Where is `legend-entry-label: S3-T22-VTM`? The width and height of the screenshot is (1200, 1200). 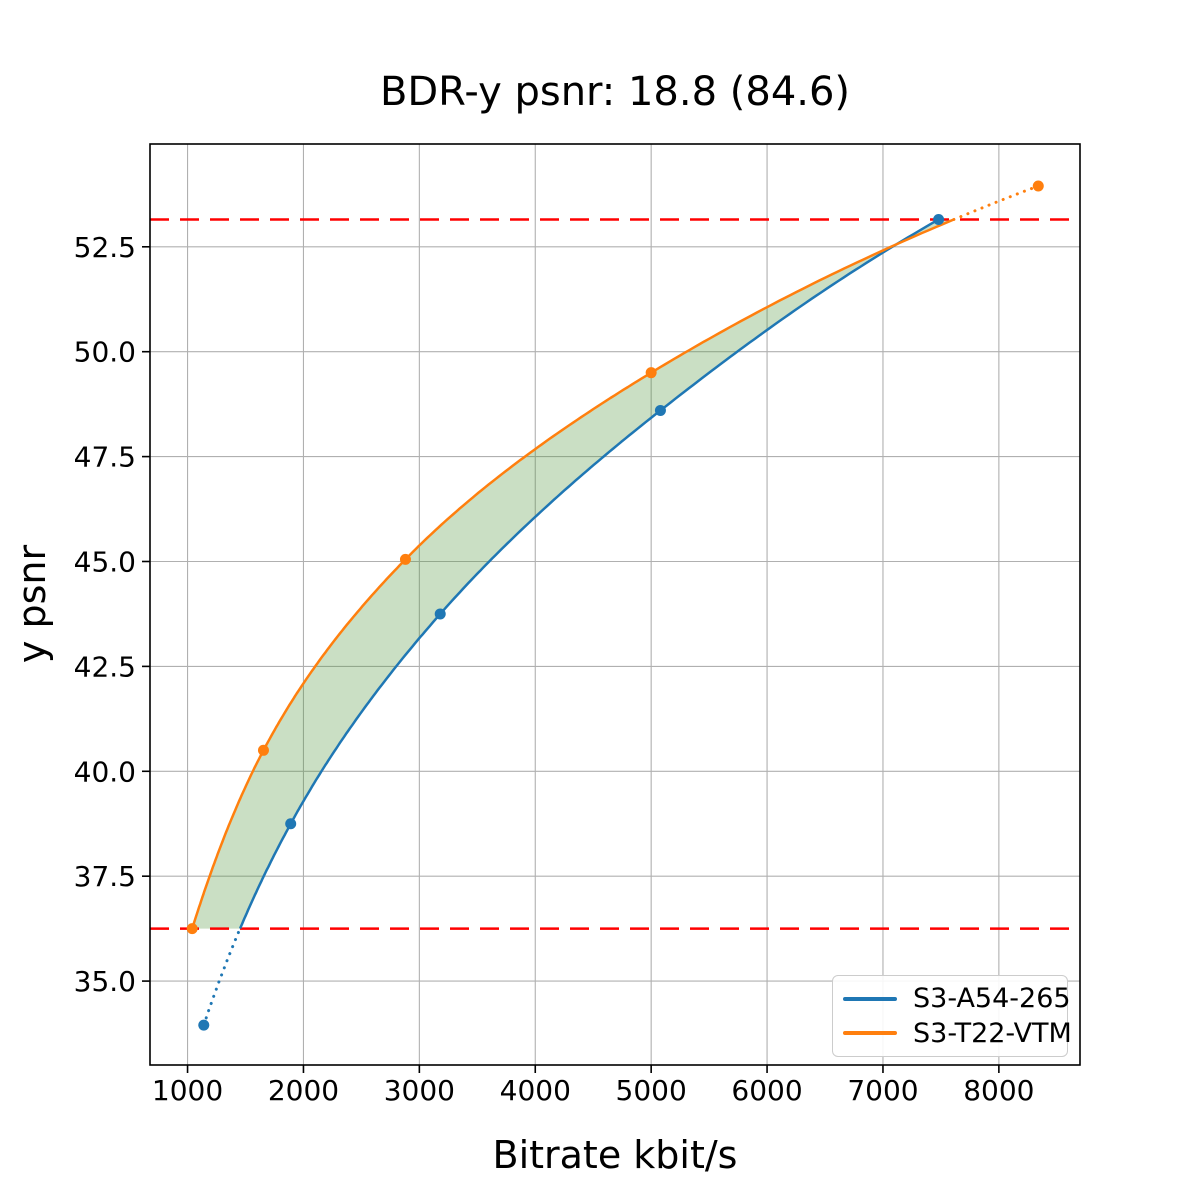 legend-entry-label: S3-T22-VTM is located at coordinates (992, 1033).